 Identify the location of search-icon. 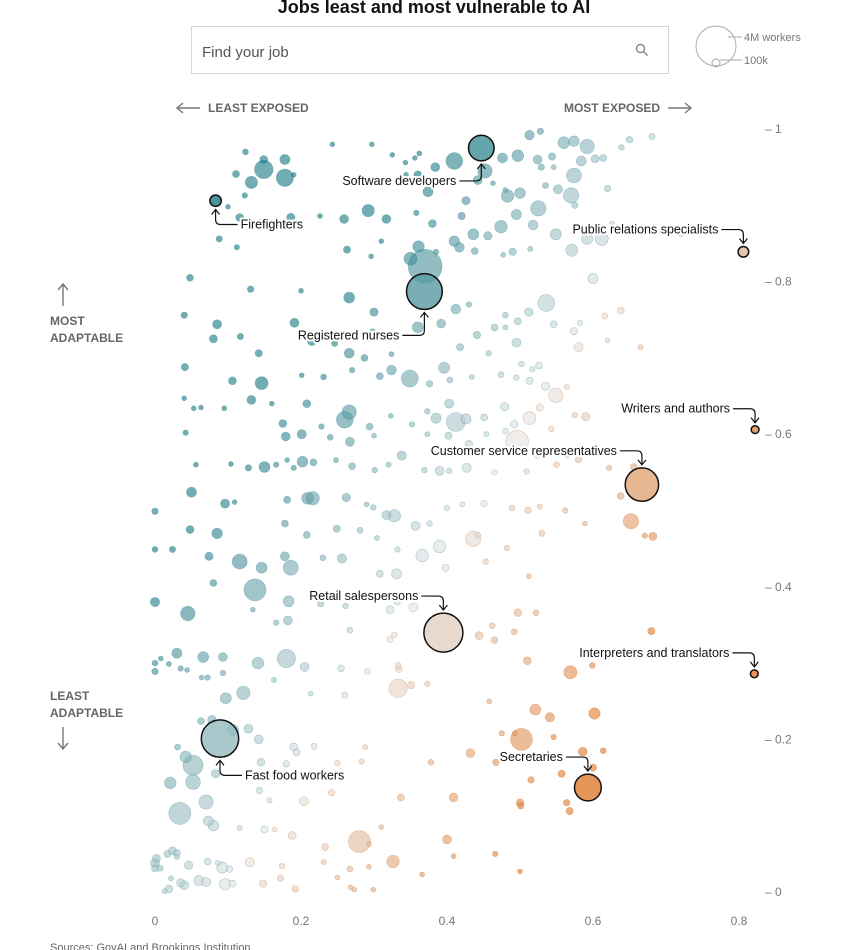
(642, 50).